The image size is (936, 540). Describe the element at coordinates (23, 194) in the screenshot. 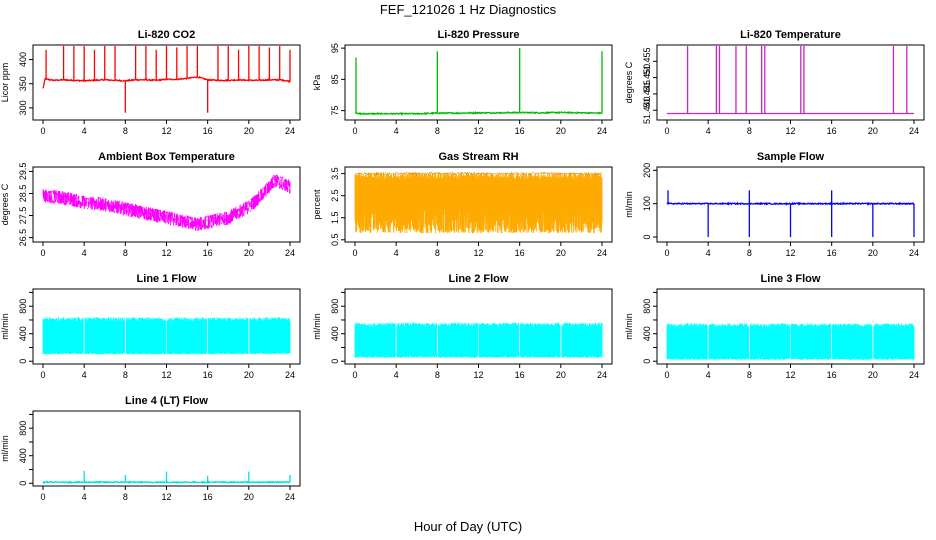

I see `y-tick-label: 28.5` at that location.